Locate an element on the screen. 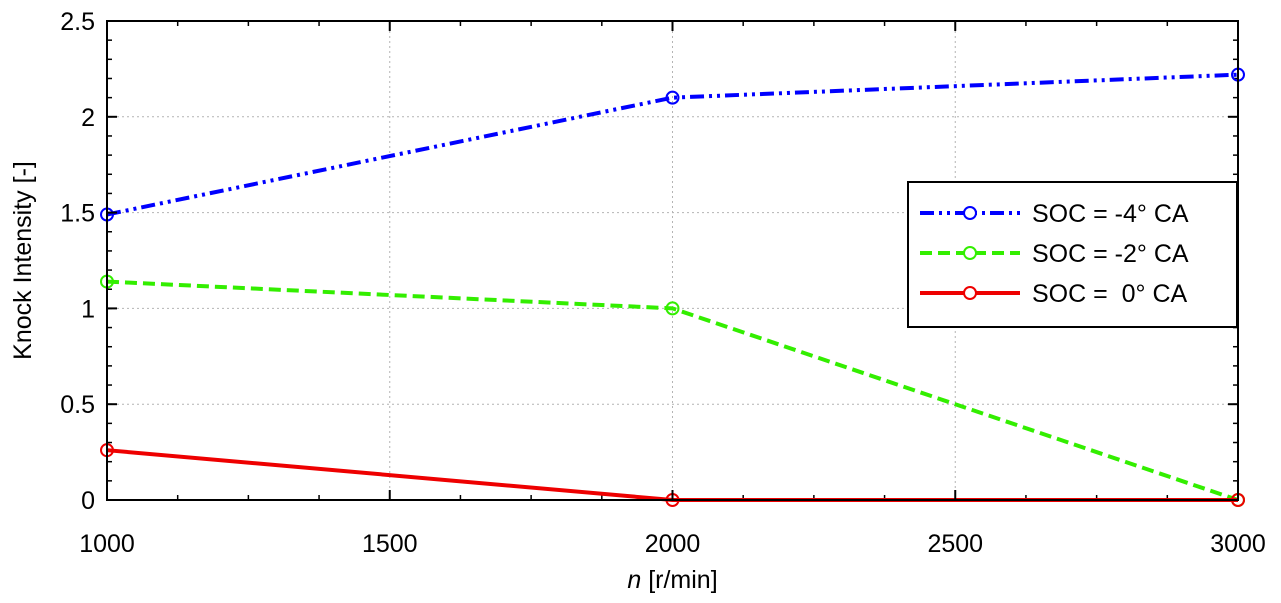  legend-items: SOC = -4° CA SOC = -2° CA SOC = 0° CA is located at coordinates (1054, 254).